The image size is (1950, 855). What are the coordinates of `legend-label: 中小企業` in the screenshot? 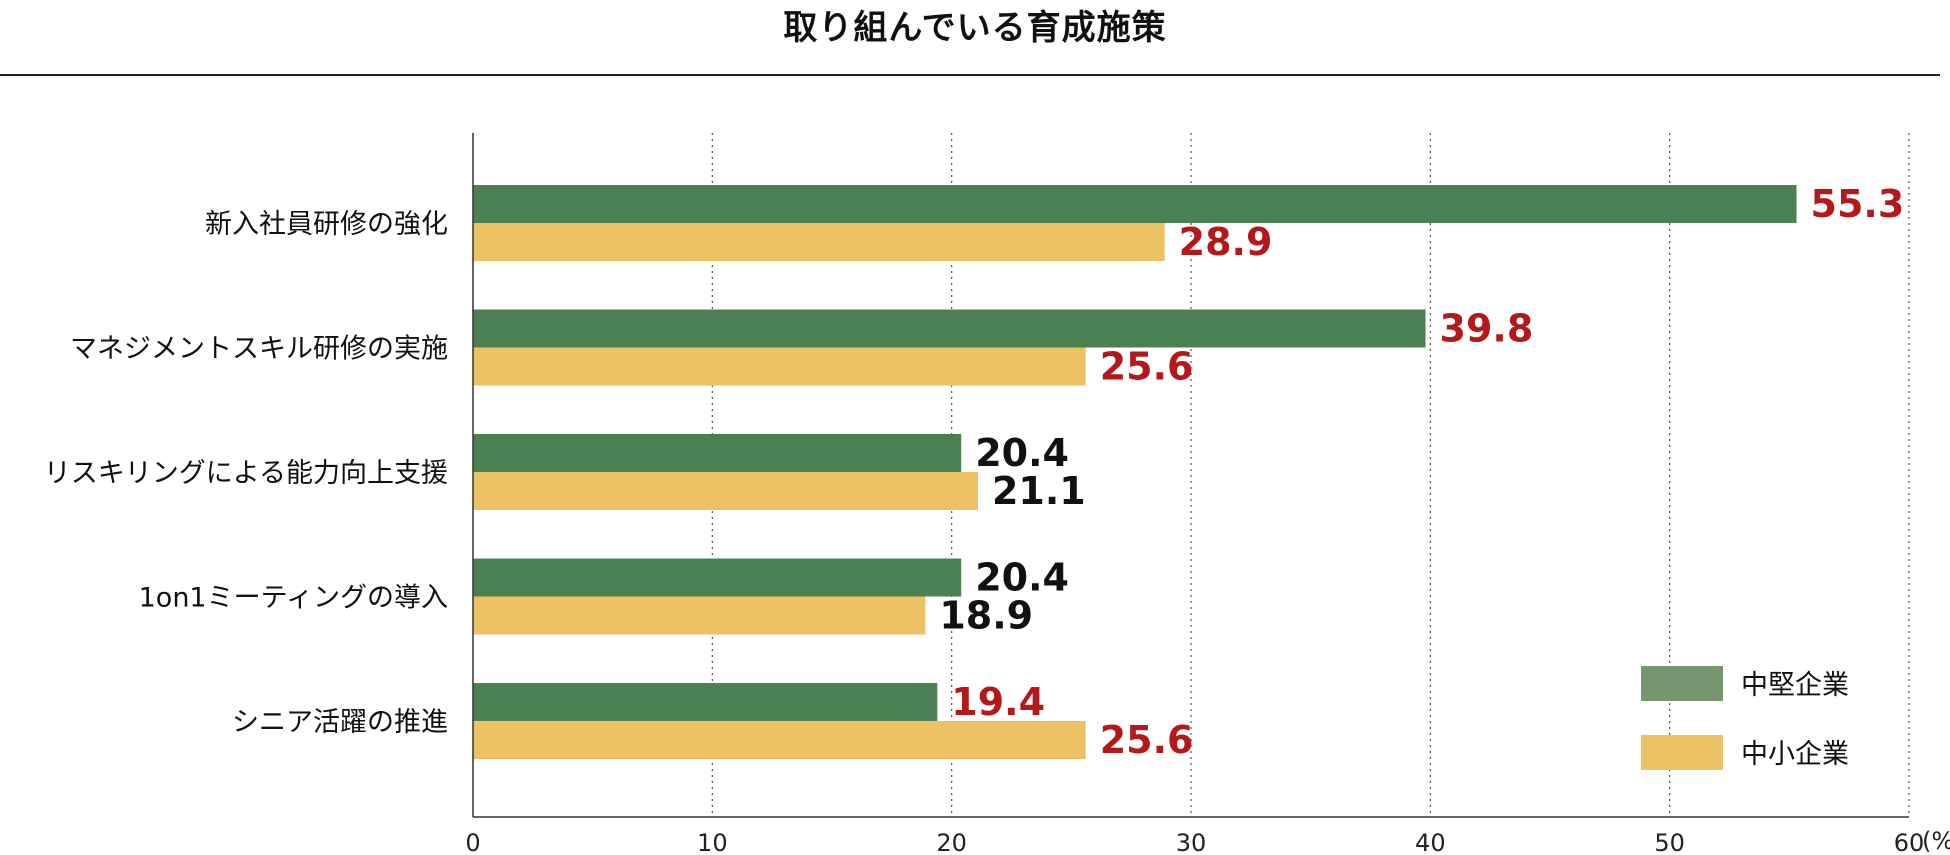 It's located at (1795, 754).